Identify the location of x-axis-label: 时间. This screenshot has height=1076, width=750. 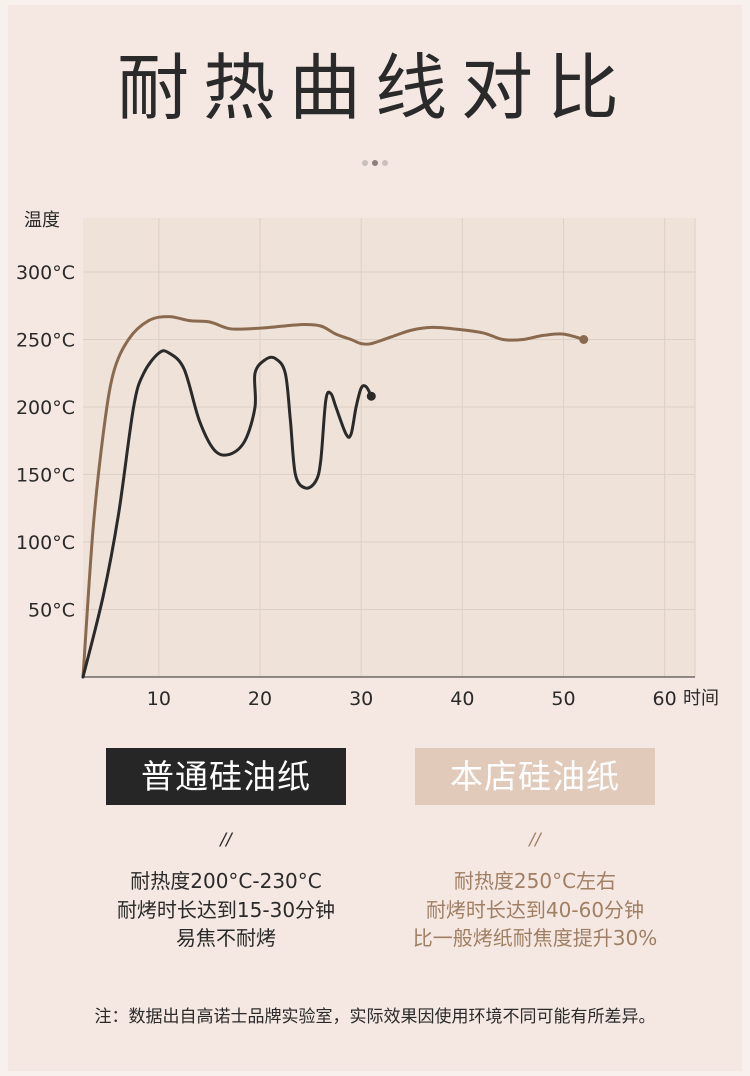
(701, 698).